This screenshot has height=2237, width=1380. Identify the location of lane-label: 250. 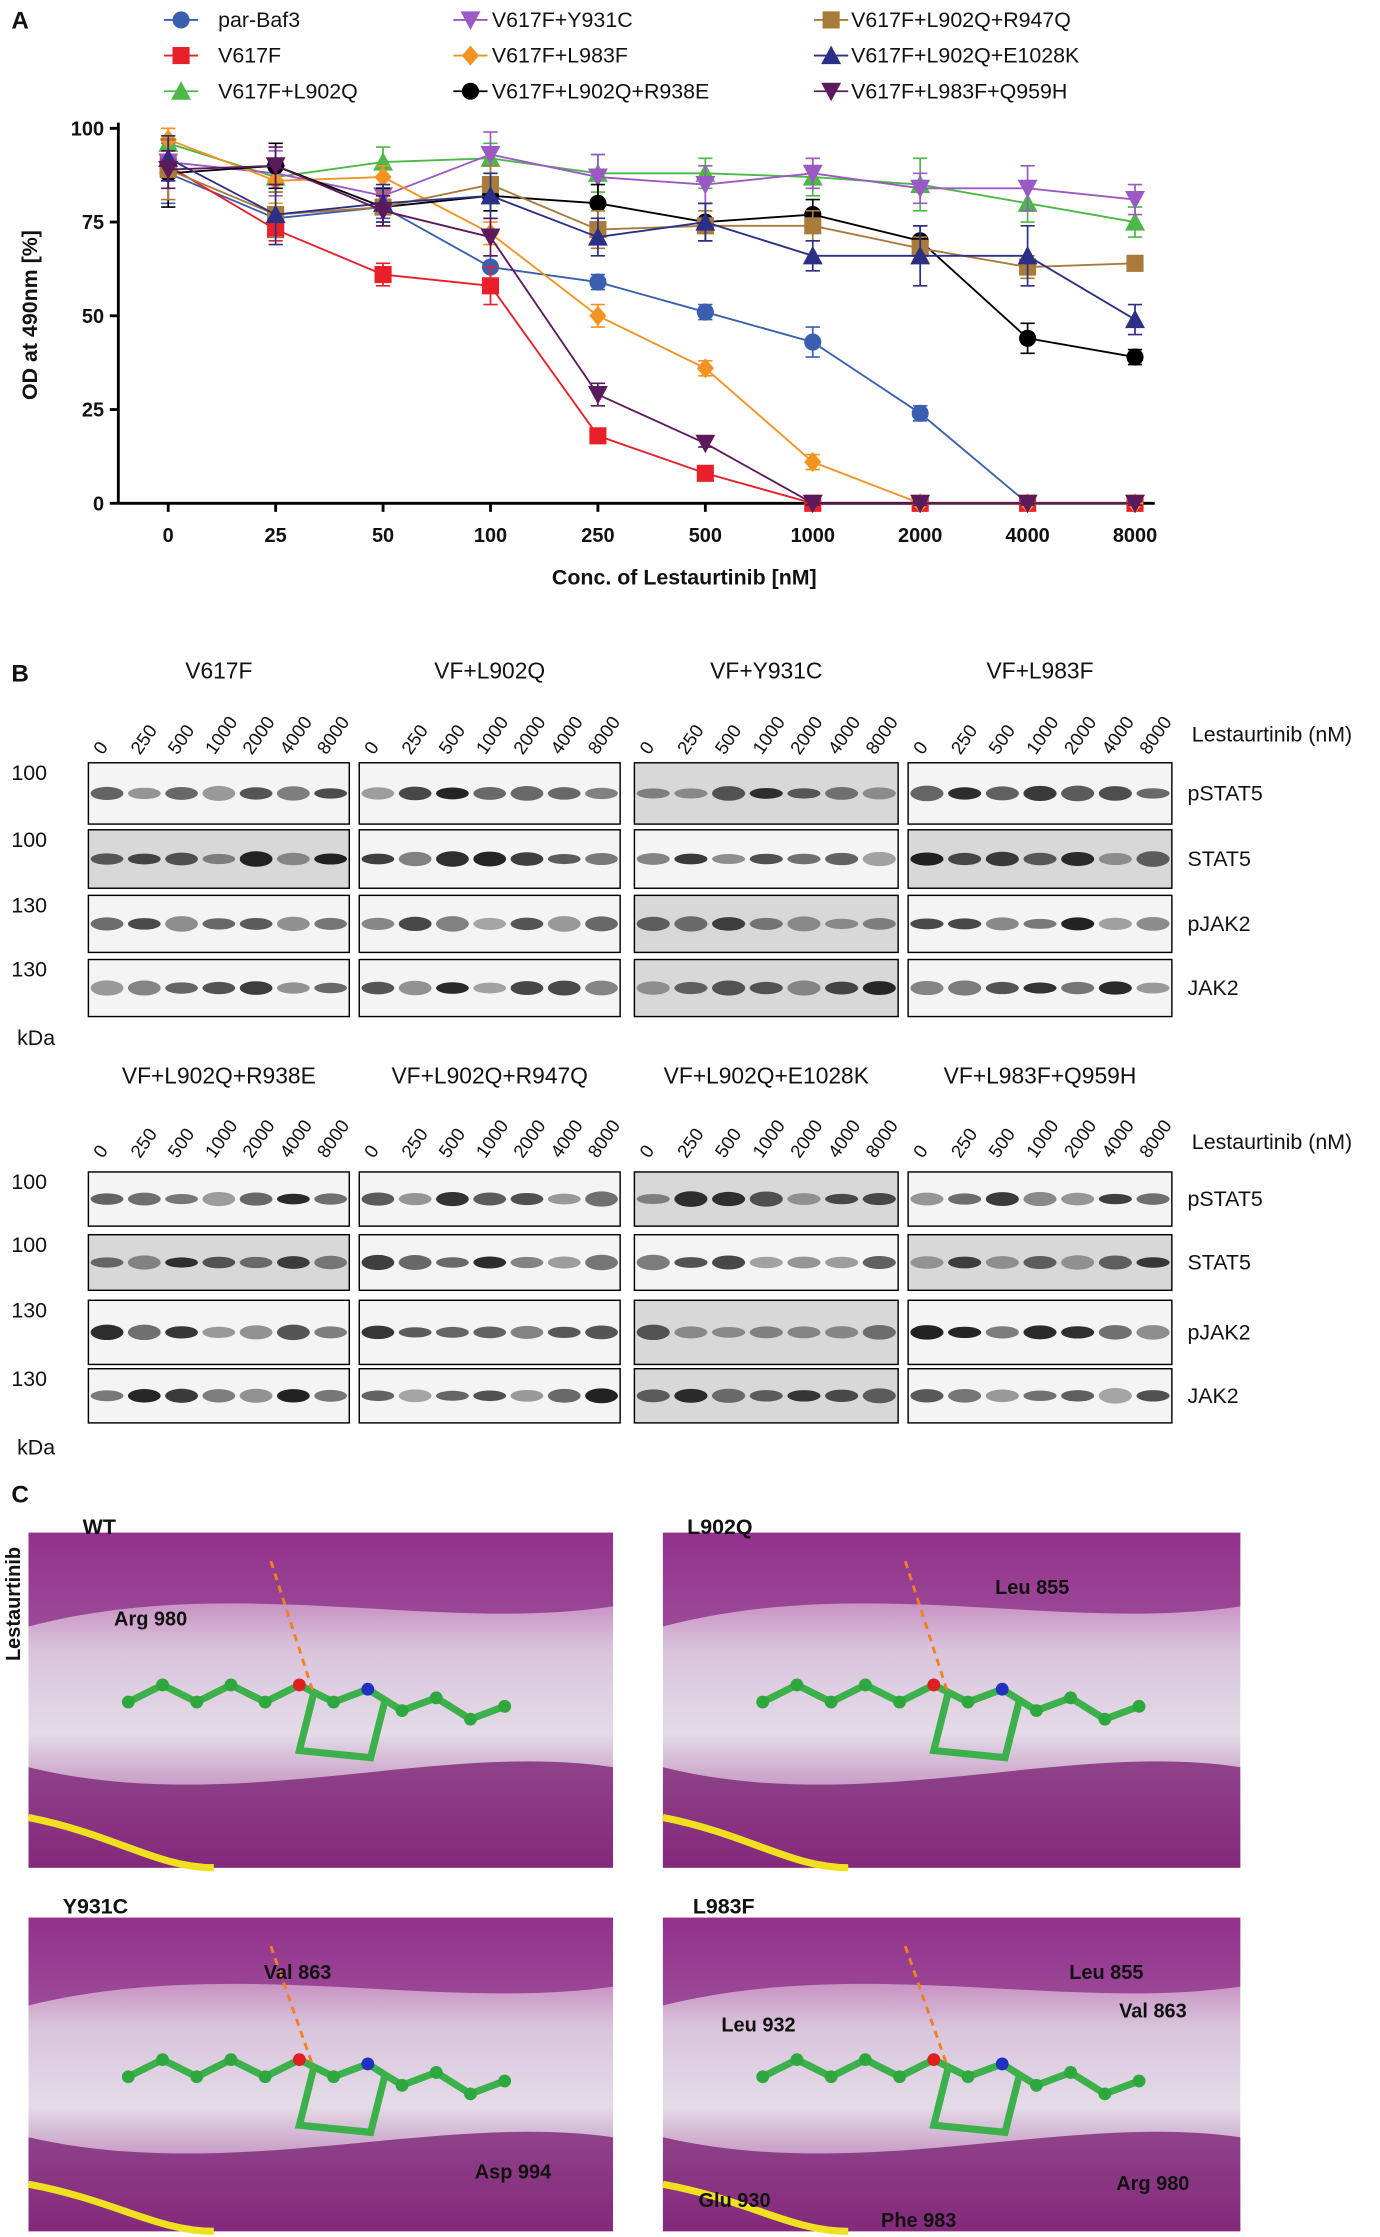
(690, 1142).